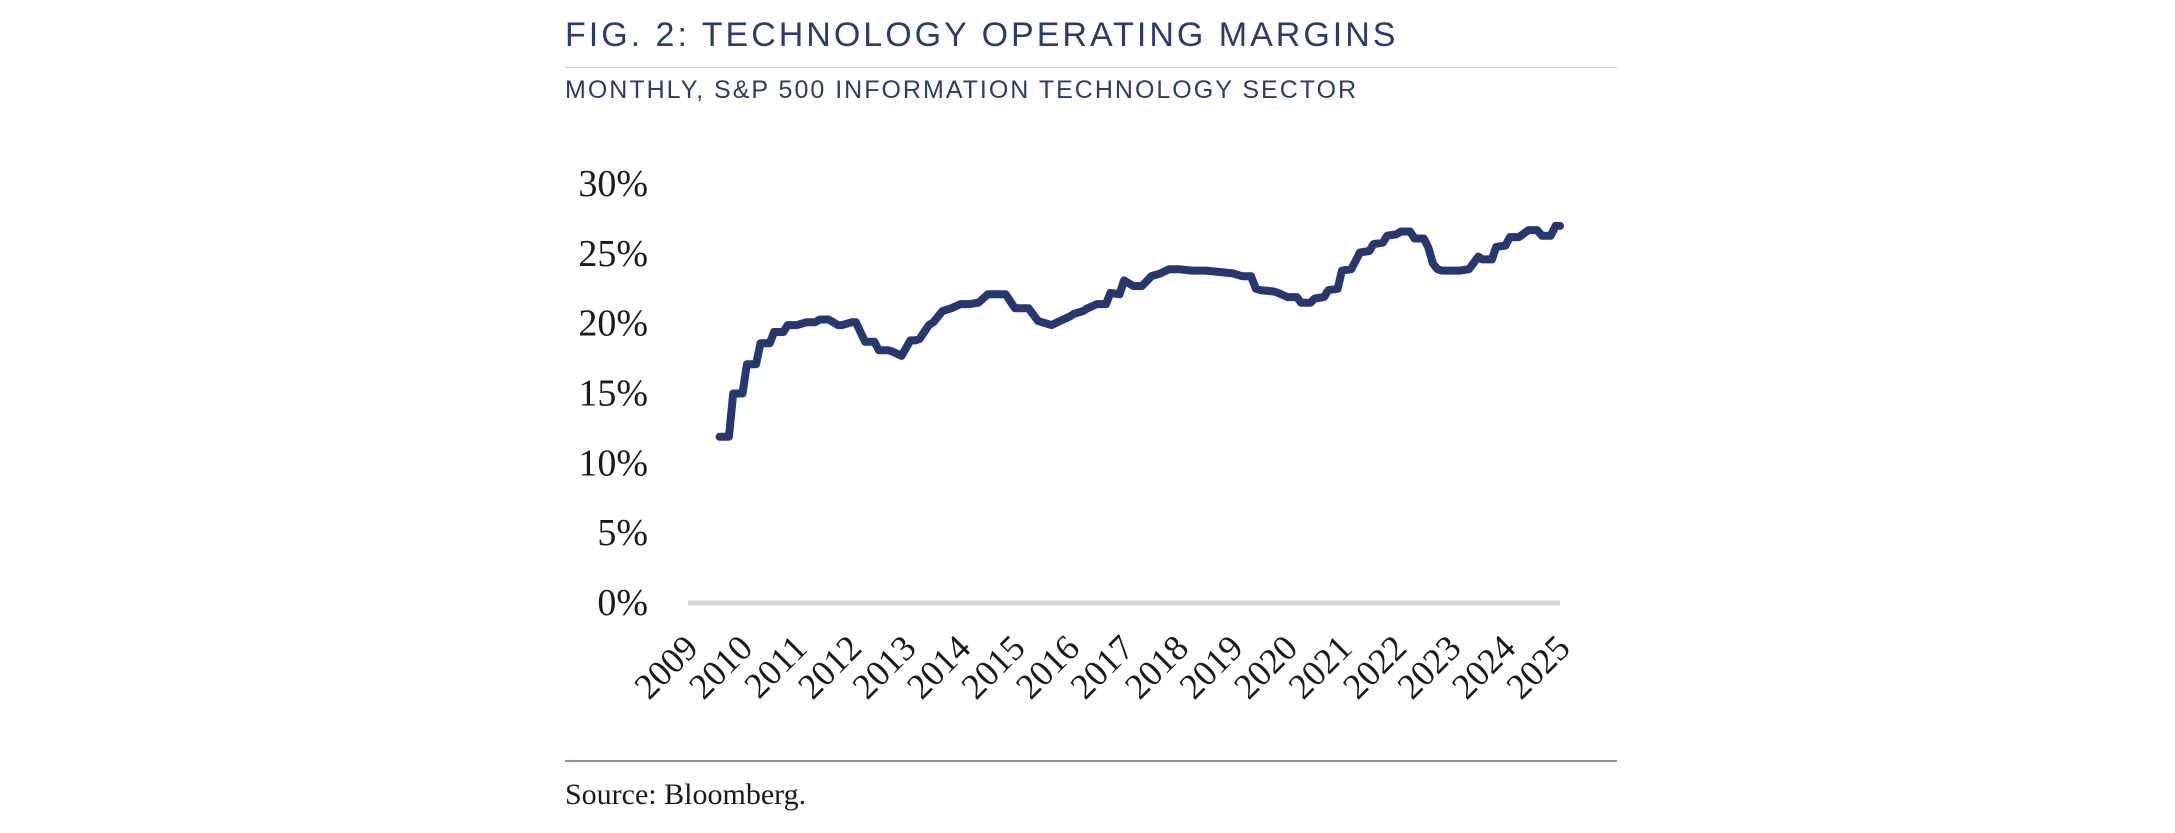 Image resolution: width=2175 pixels, height=833 pixels. Describe the element at coordinates (982, 35) in the screenshot. I see `figure-title: FIG. 2: TECHNOLOGY OPERATING MARGINS` at that location.